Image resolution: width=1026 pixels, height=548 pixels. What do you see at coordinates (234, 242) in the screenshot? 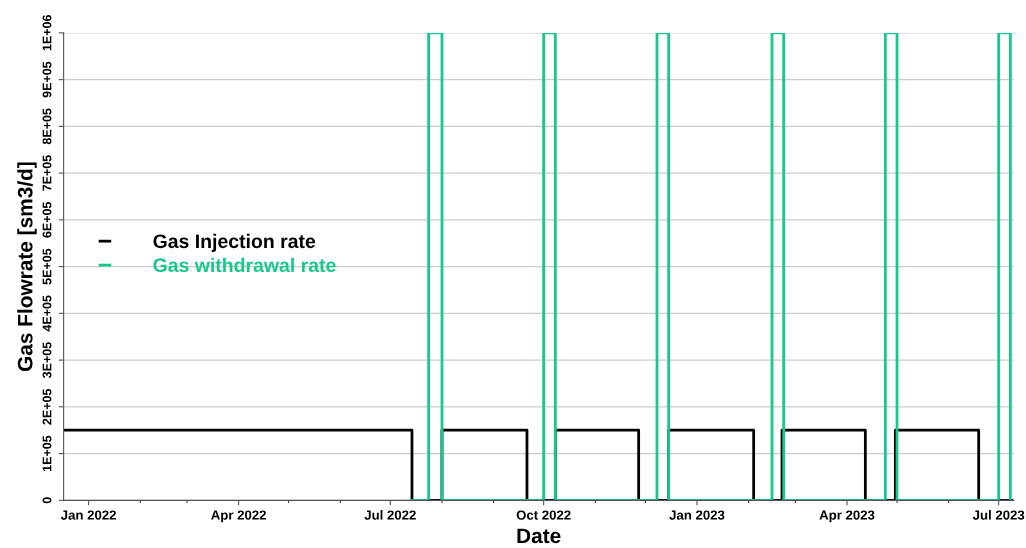
I see `legend-label: Gas Injection rate` at bounding box center [234, 242].